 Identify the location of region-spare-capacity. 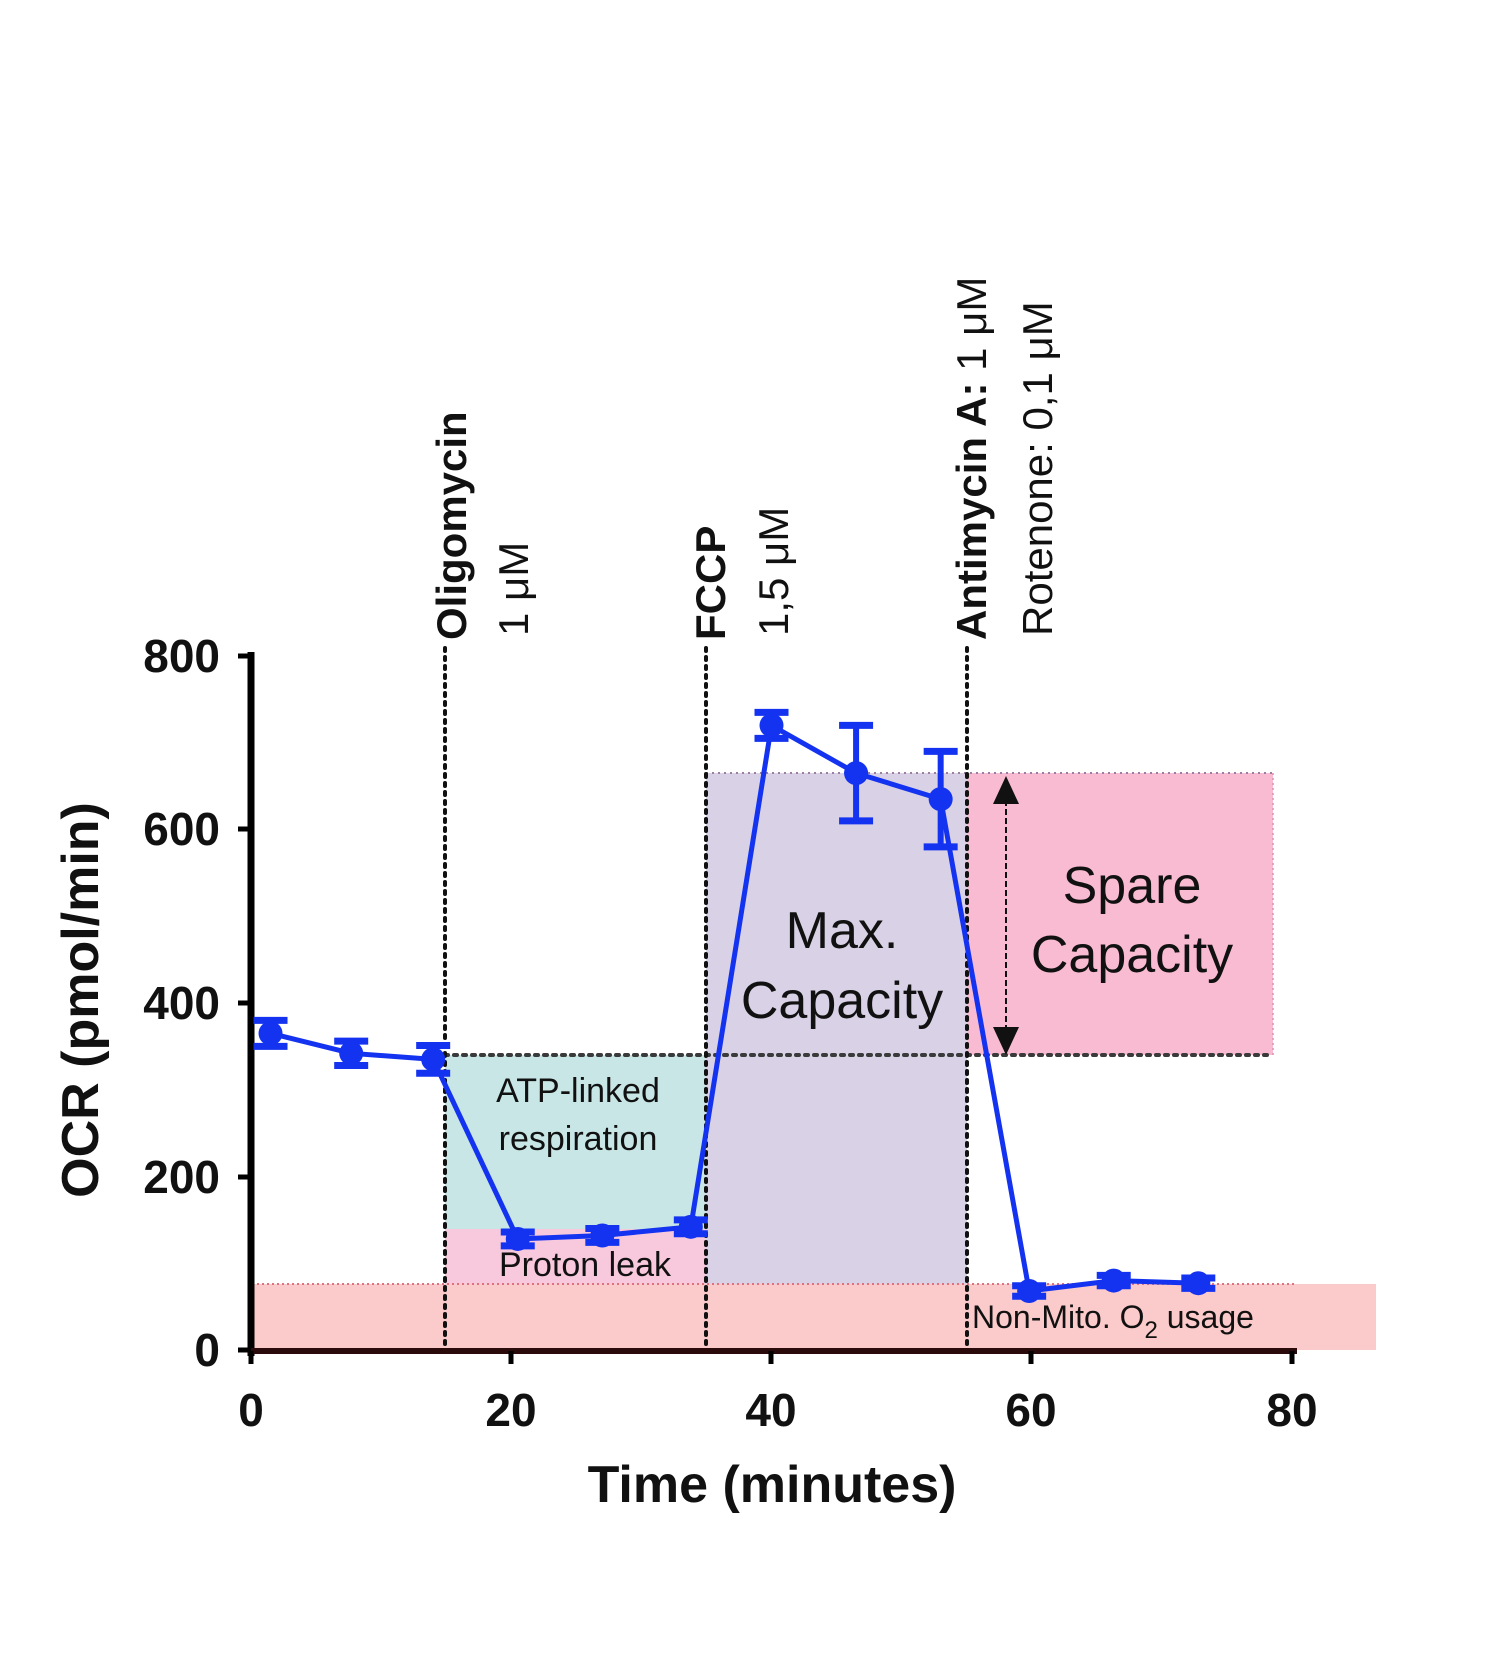
(1120, 914).